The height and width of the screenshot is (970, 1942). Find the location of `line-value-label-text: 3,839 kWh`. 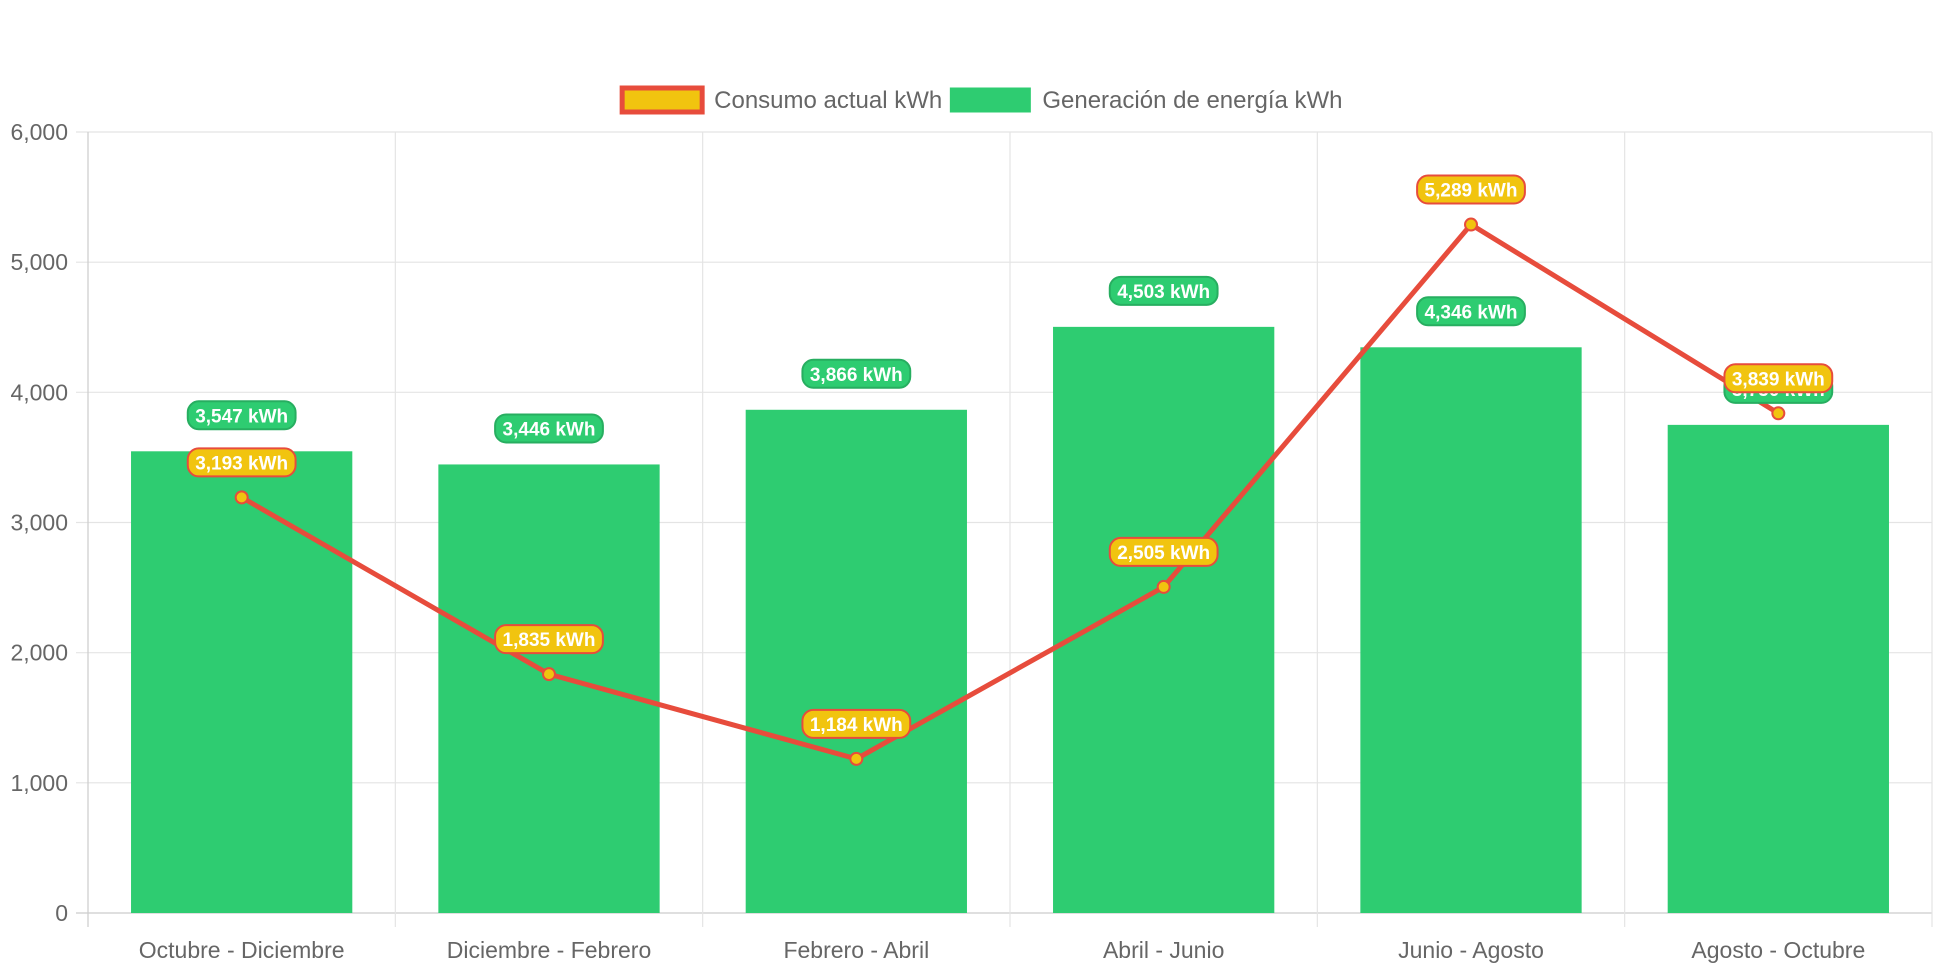

line-value-label-text: 3,839 kWh is located at coordinates (1778, 379).